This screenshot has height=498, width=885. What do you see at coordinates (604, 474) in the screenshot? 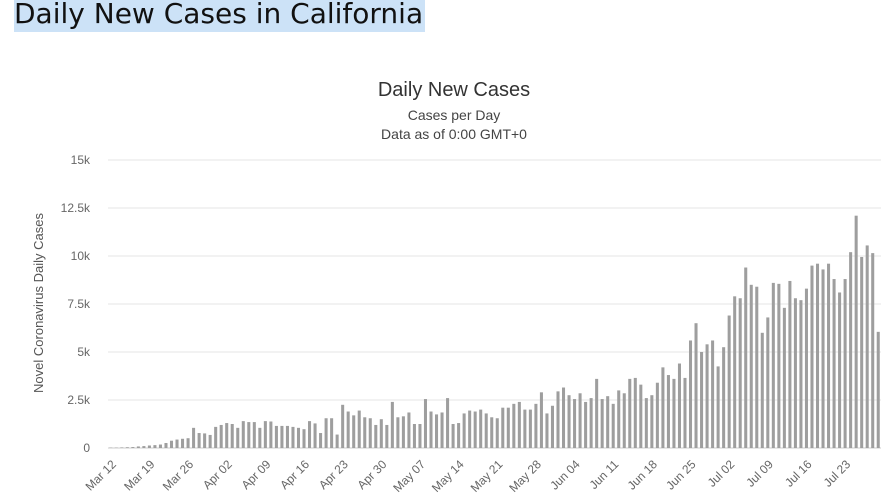
I see `x-tick-label: Jun 11` at bounding box center [604, 474].